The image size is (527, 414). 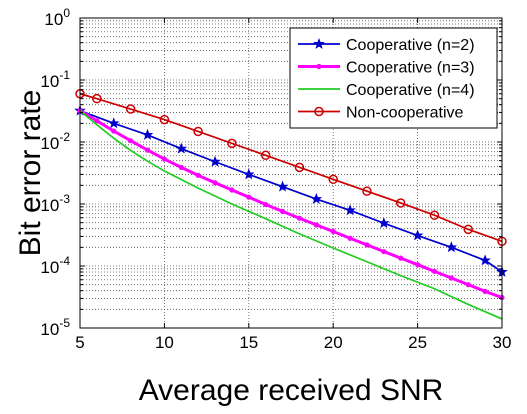 I want to click on y-tick-label: 10⁻⁵, so click(x=55, y=327).